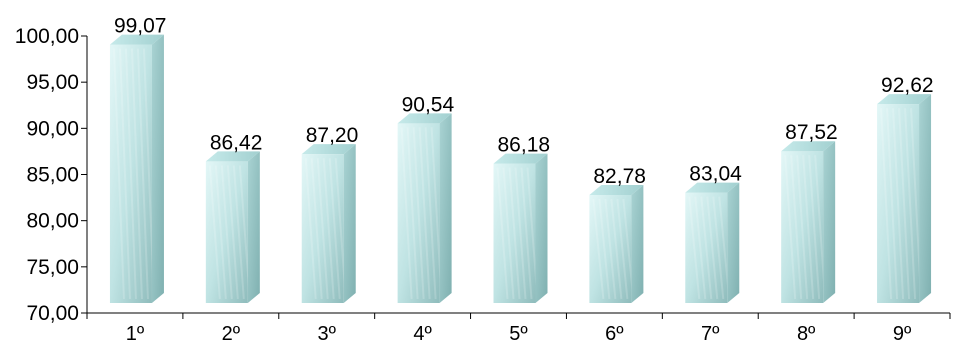  I want to click on x-category-label: 3º, so click(327, 334).